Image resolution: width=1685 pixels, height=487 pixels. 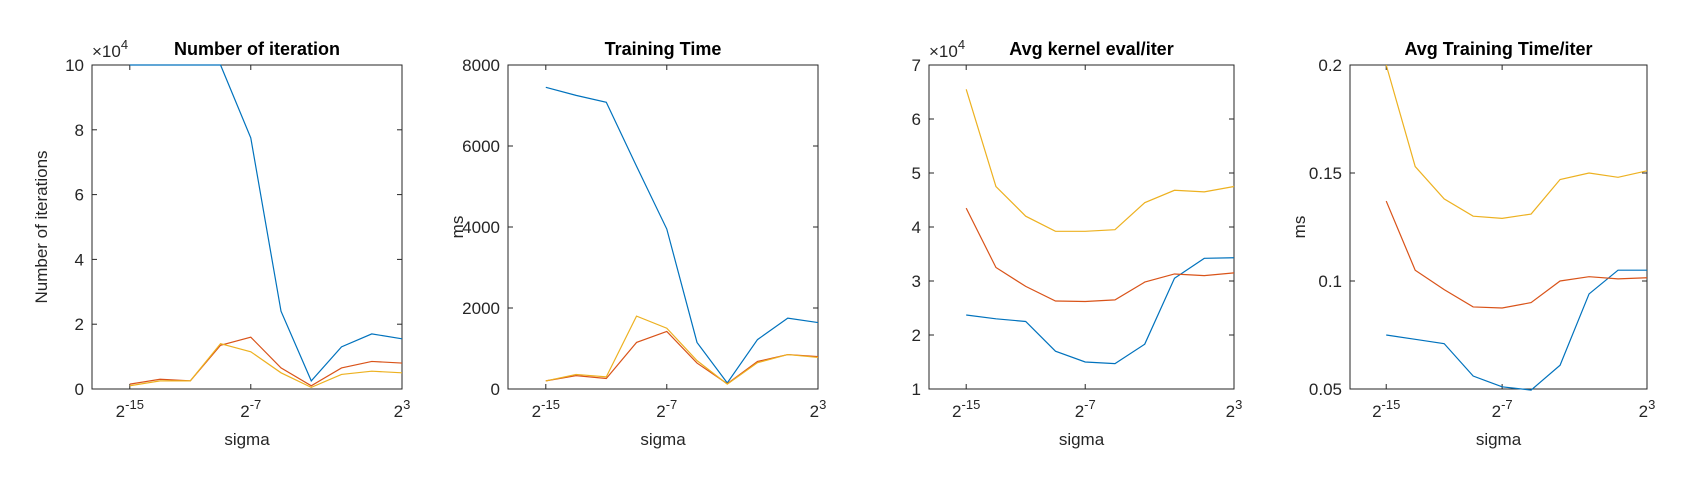 I want to click on y-tick-label: 1, so click(x=916, y=389).